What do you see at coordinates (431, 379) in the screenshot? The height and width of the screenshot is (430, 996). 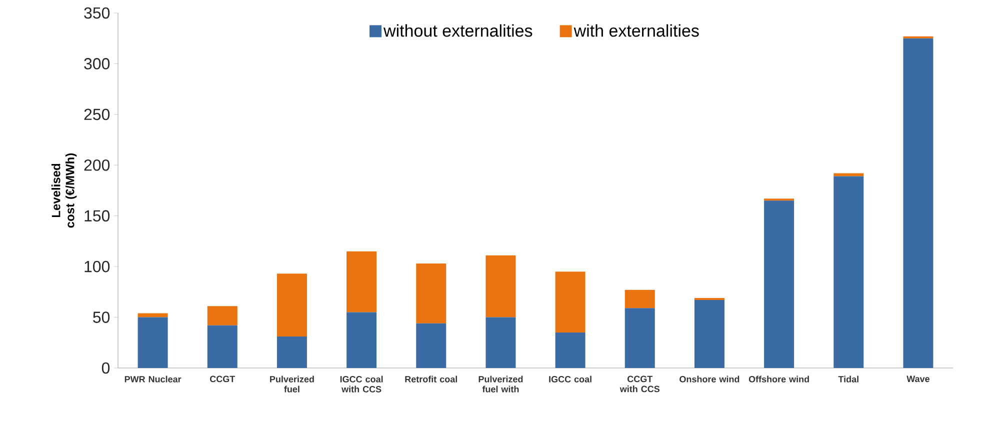 I see `x-tick-label: Retrofit coal` at bounding box center [431, 379].